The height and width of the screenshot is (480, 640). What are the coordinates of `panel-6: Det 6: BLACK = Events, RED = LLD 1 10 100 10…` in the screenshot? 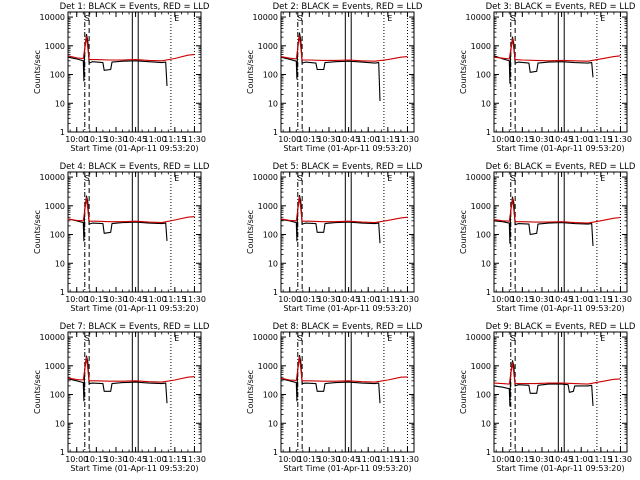 It's located at (547, 237).